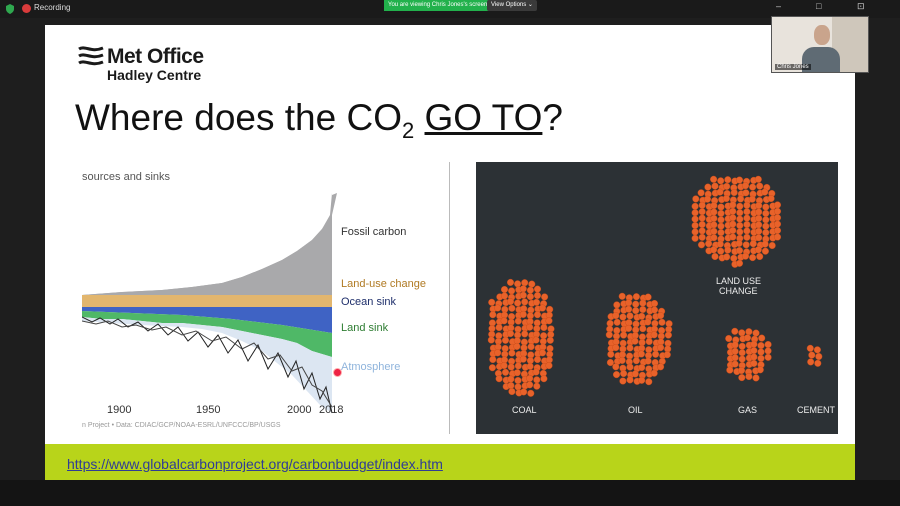  Describe the element at coordinates (861, 6) in the screenshot. I see `fullscreen-icon: ⊡` at that location.